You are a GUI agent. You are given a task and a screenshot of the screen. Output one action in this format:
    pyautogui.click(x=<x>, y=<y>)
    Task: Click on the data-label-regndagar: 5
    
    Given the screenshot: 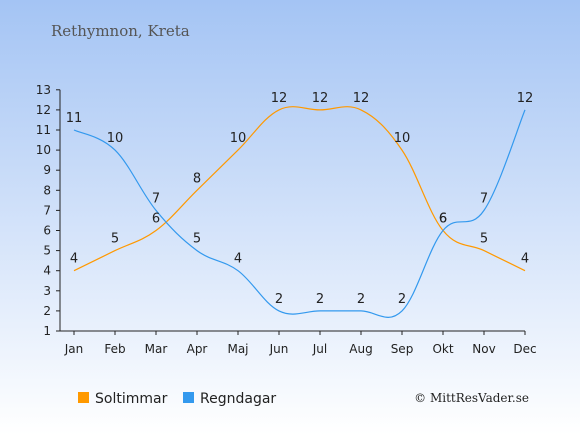 What is the action you would take?
    pyautogui.click(x=197, y=239)
    